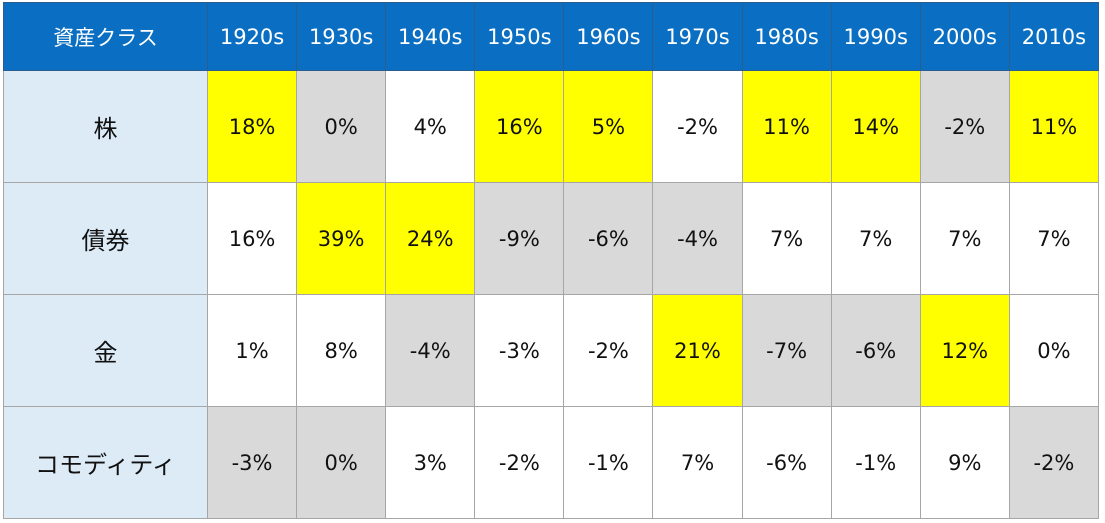 The image size is (1105, 523). What do you see at coordinates (786, 350) in the screenshot?
I see `return-cell: -7%` at bounding box center [786, 350].